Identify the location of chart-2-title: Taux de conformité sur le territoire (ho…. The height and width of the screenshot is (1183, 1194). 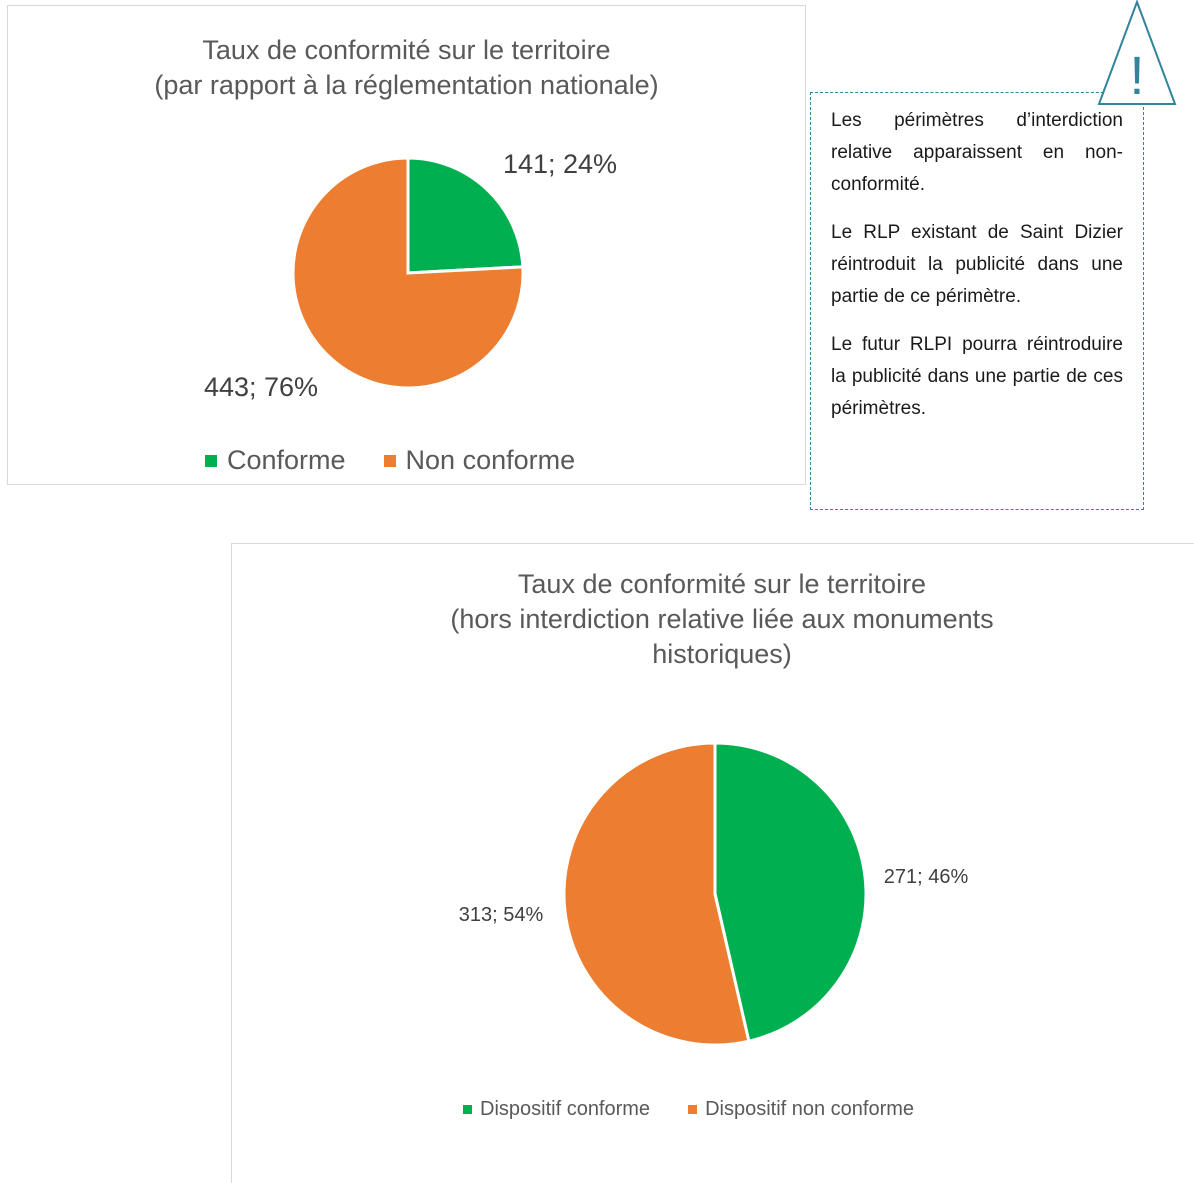
(713, 619).